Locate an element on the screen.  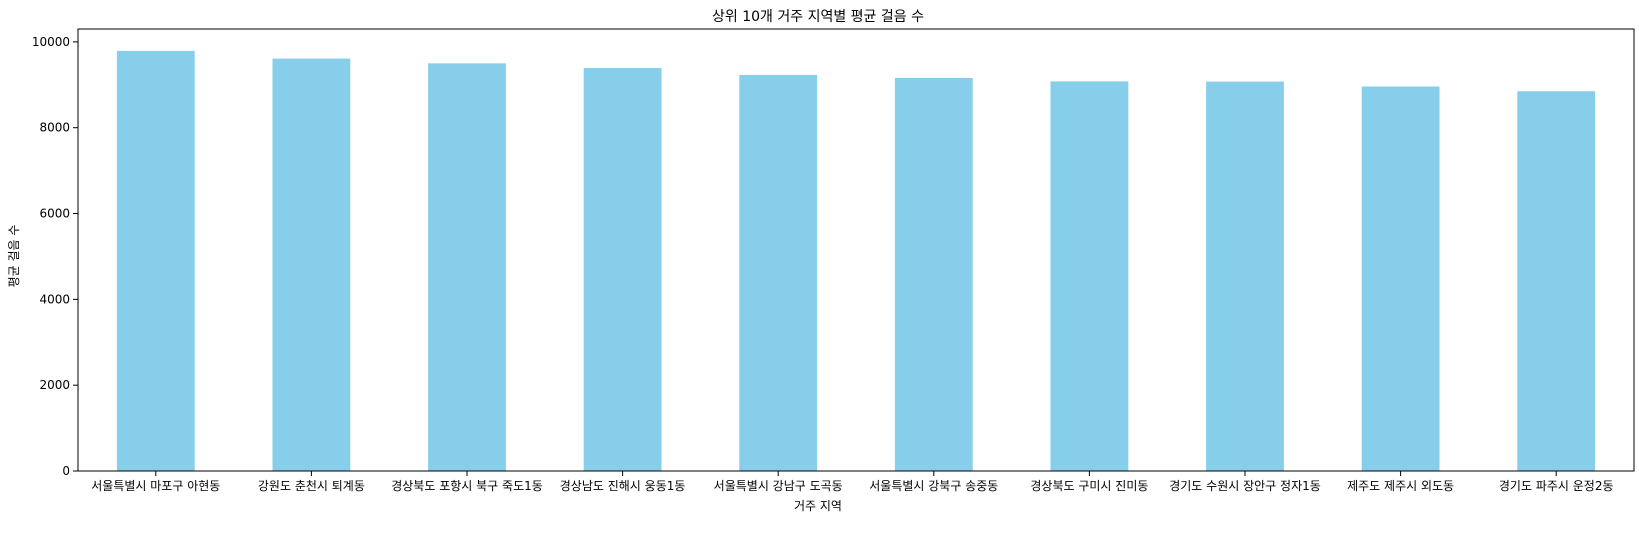
x-tick-label-8: 제주도 제주시 외도동 is located at coordinates (1400, 486).